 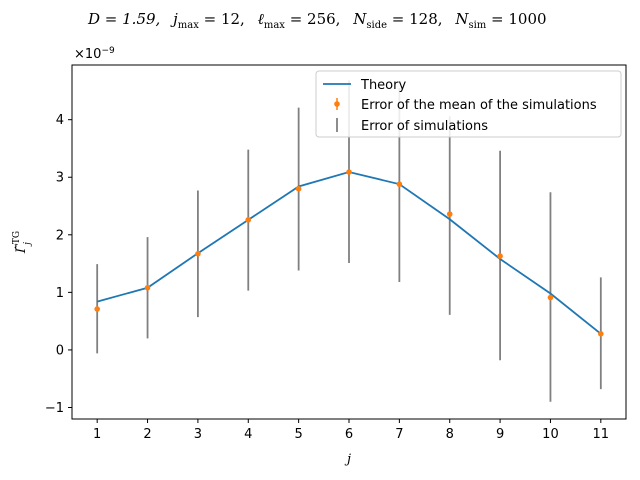 What do you see at coordinates (21, 248) in the screenshot?
I see `y-axis-label-symbol: Γ̃` at bounding box center [21, 248].